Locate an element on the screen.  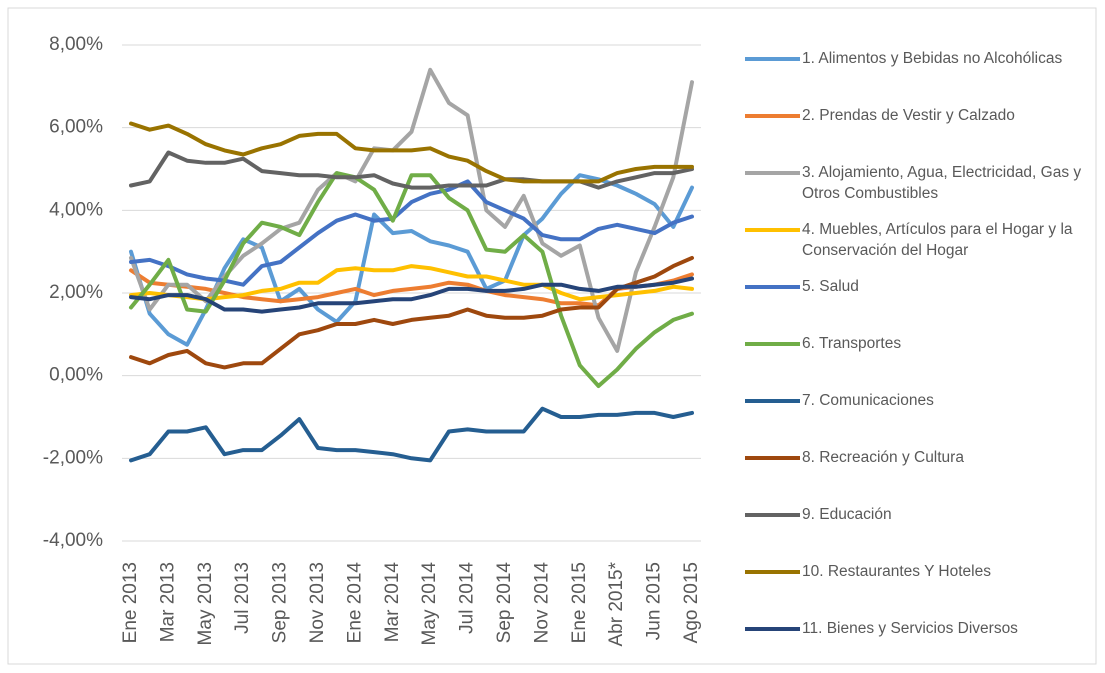
x-tick-label: Jul 2013 is located at coordinates (242, 598).